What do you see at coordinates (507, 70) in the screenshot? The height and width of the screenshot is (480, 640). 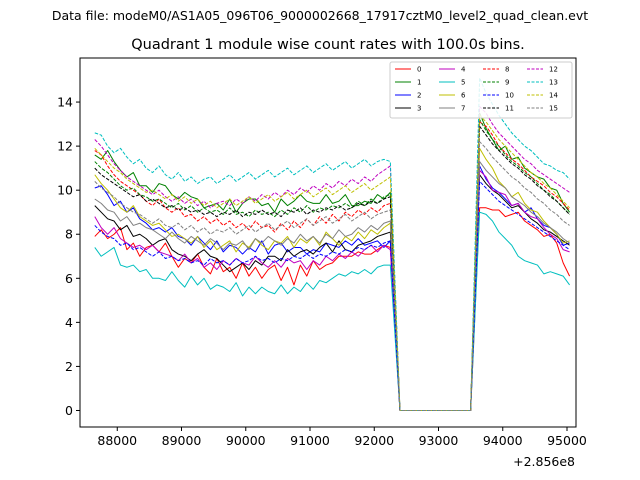 I see `legend-label-8: 8` at bounding box center [507, 70].